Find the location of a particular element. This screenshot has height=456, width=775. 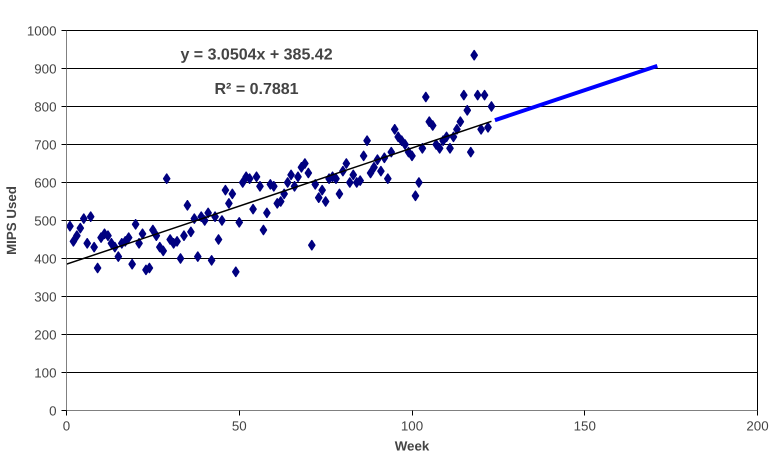

y-tick-label: 100 is located at coordinates (45, 373).